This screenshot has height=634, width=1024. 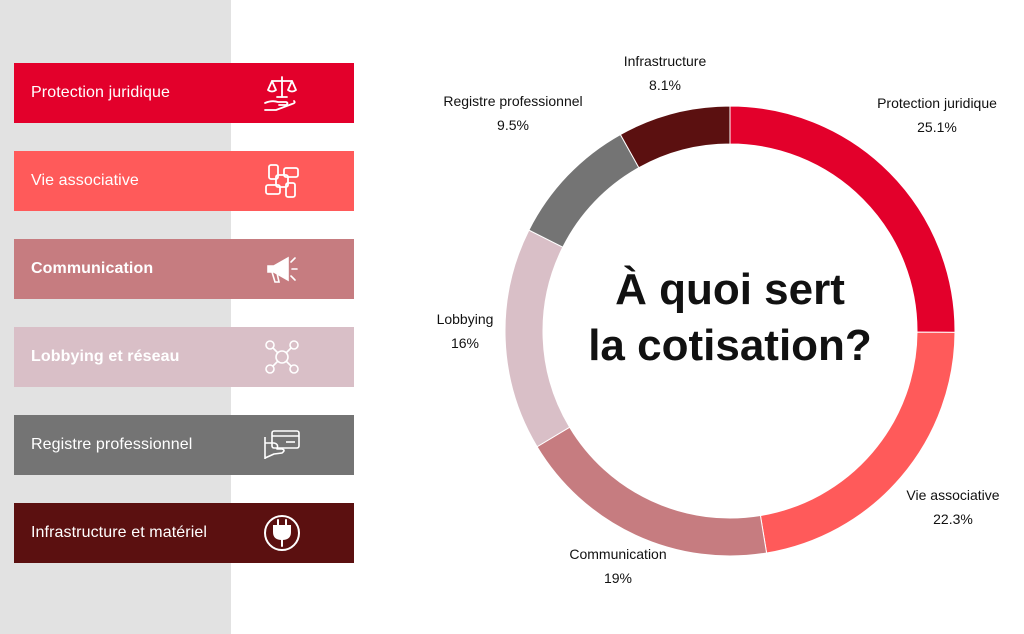 I want to click on legend-item-infrastructure-materiel: Infrastructure et matériel, so click(x=184, y=533).